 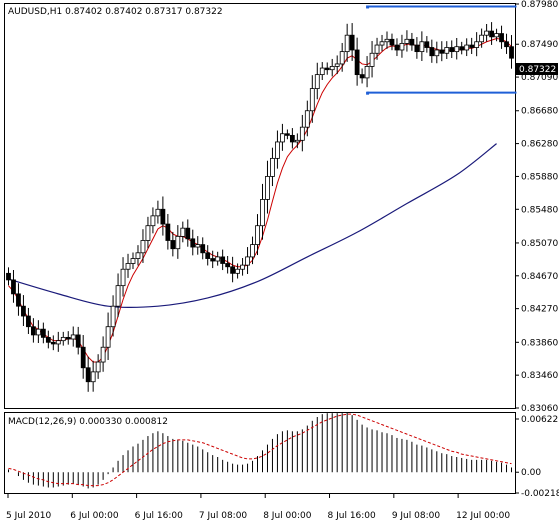 I want to click on macd-tick-label: 0.00, so click(x=531, y=473).